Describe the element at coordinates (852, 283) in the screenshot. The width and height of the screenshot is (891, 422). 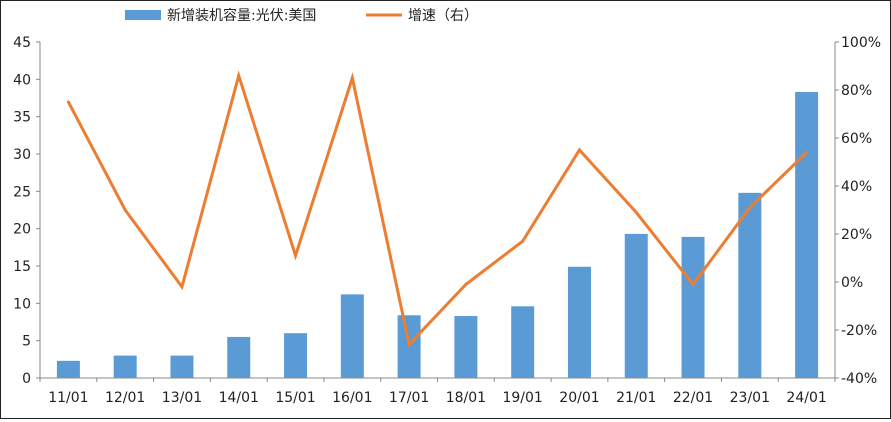
I see `y-right-tick-label: 0%` at that location.